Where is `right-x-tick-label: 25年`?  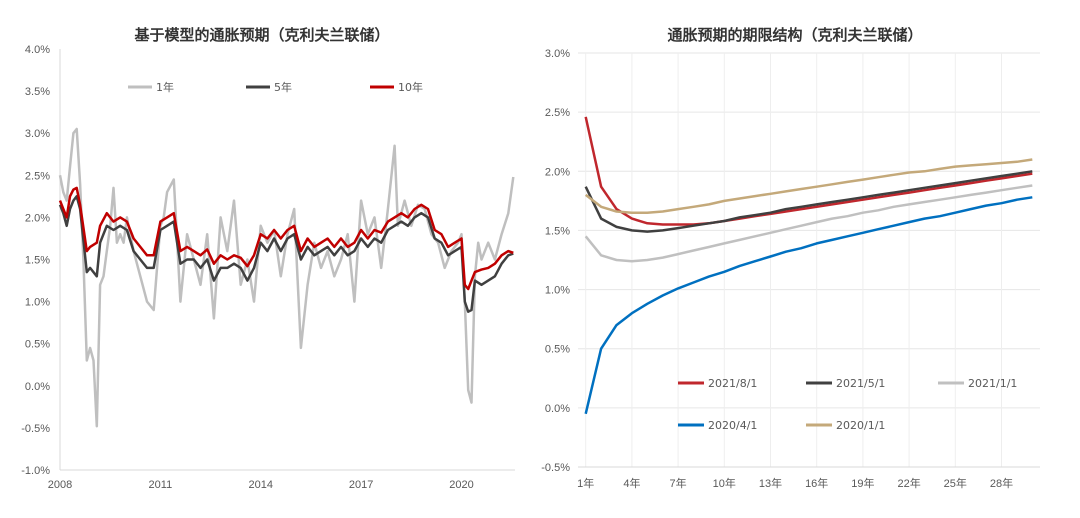
right-x-tick-label: 25年 is located at coordinates (955, 483).